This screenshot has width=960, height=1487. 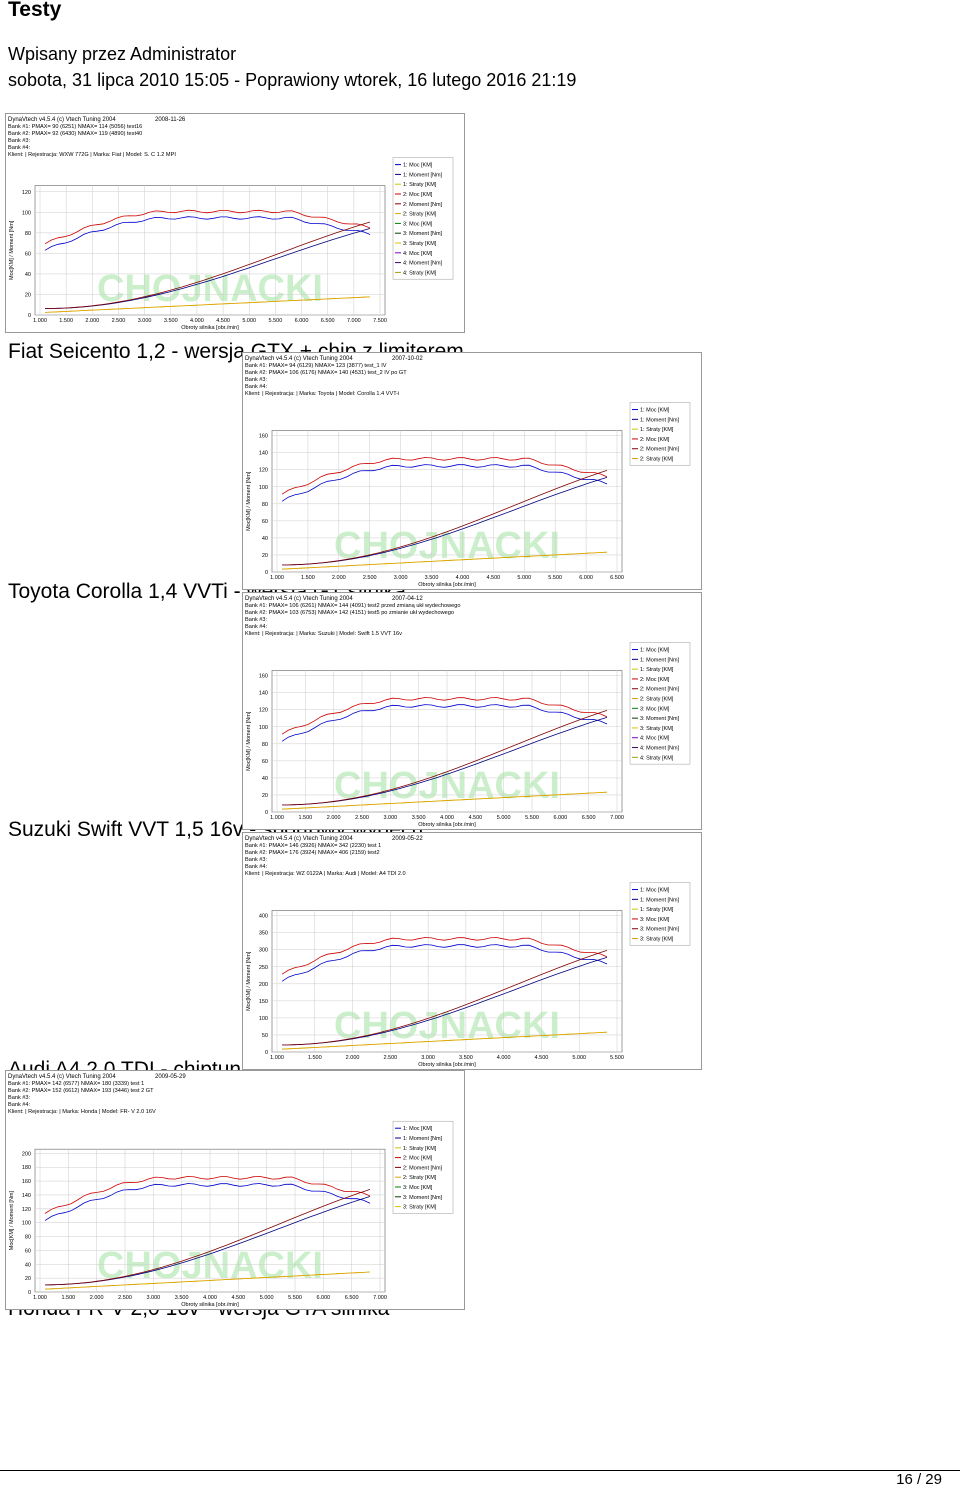 I want to click on test-date: 2007-04-12, so click(x=407, y=599).